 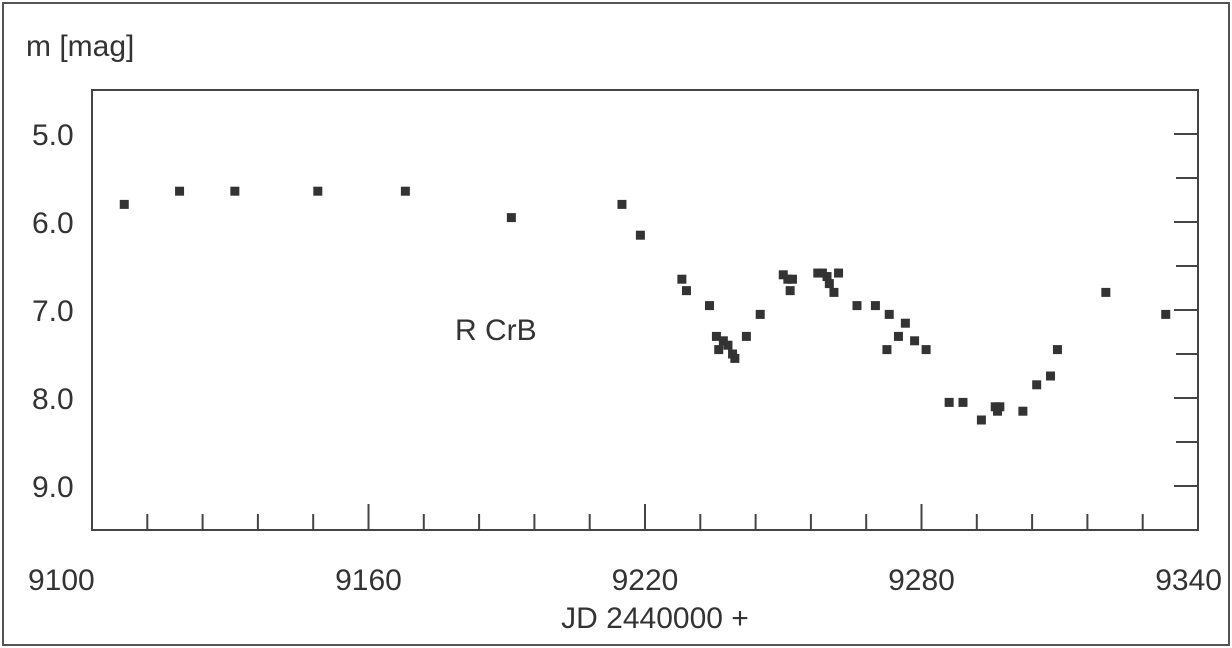 What do you see at coordinates (53, 135) in the screenshot?
I see `y-tick-label: 5.0` at bounding box center [53, 135].